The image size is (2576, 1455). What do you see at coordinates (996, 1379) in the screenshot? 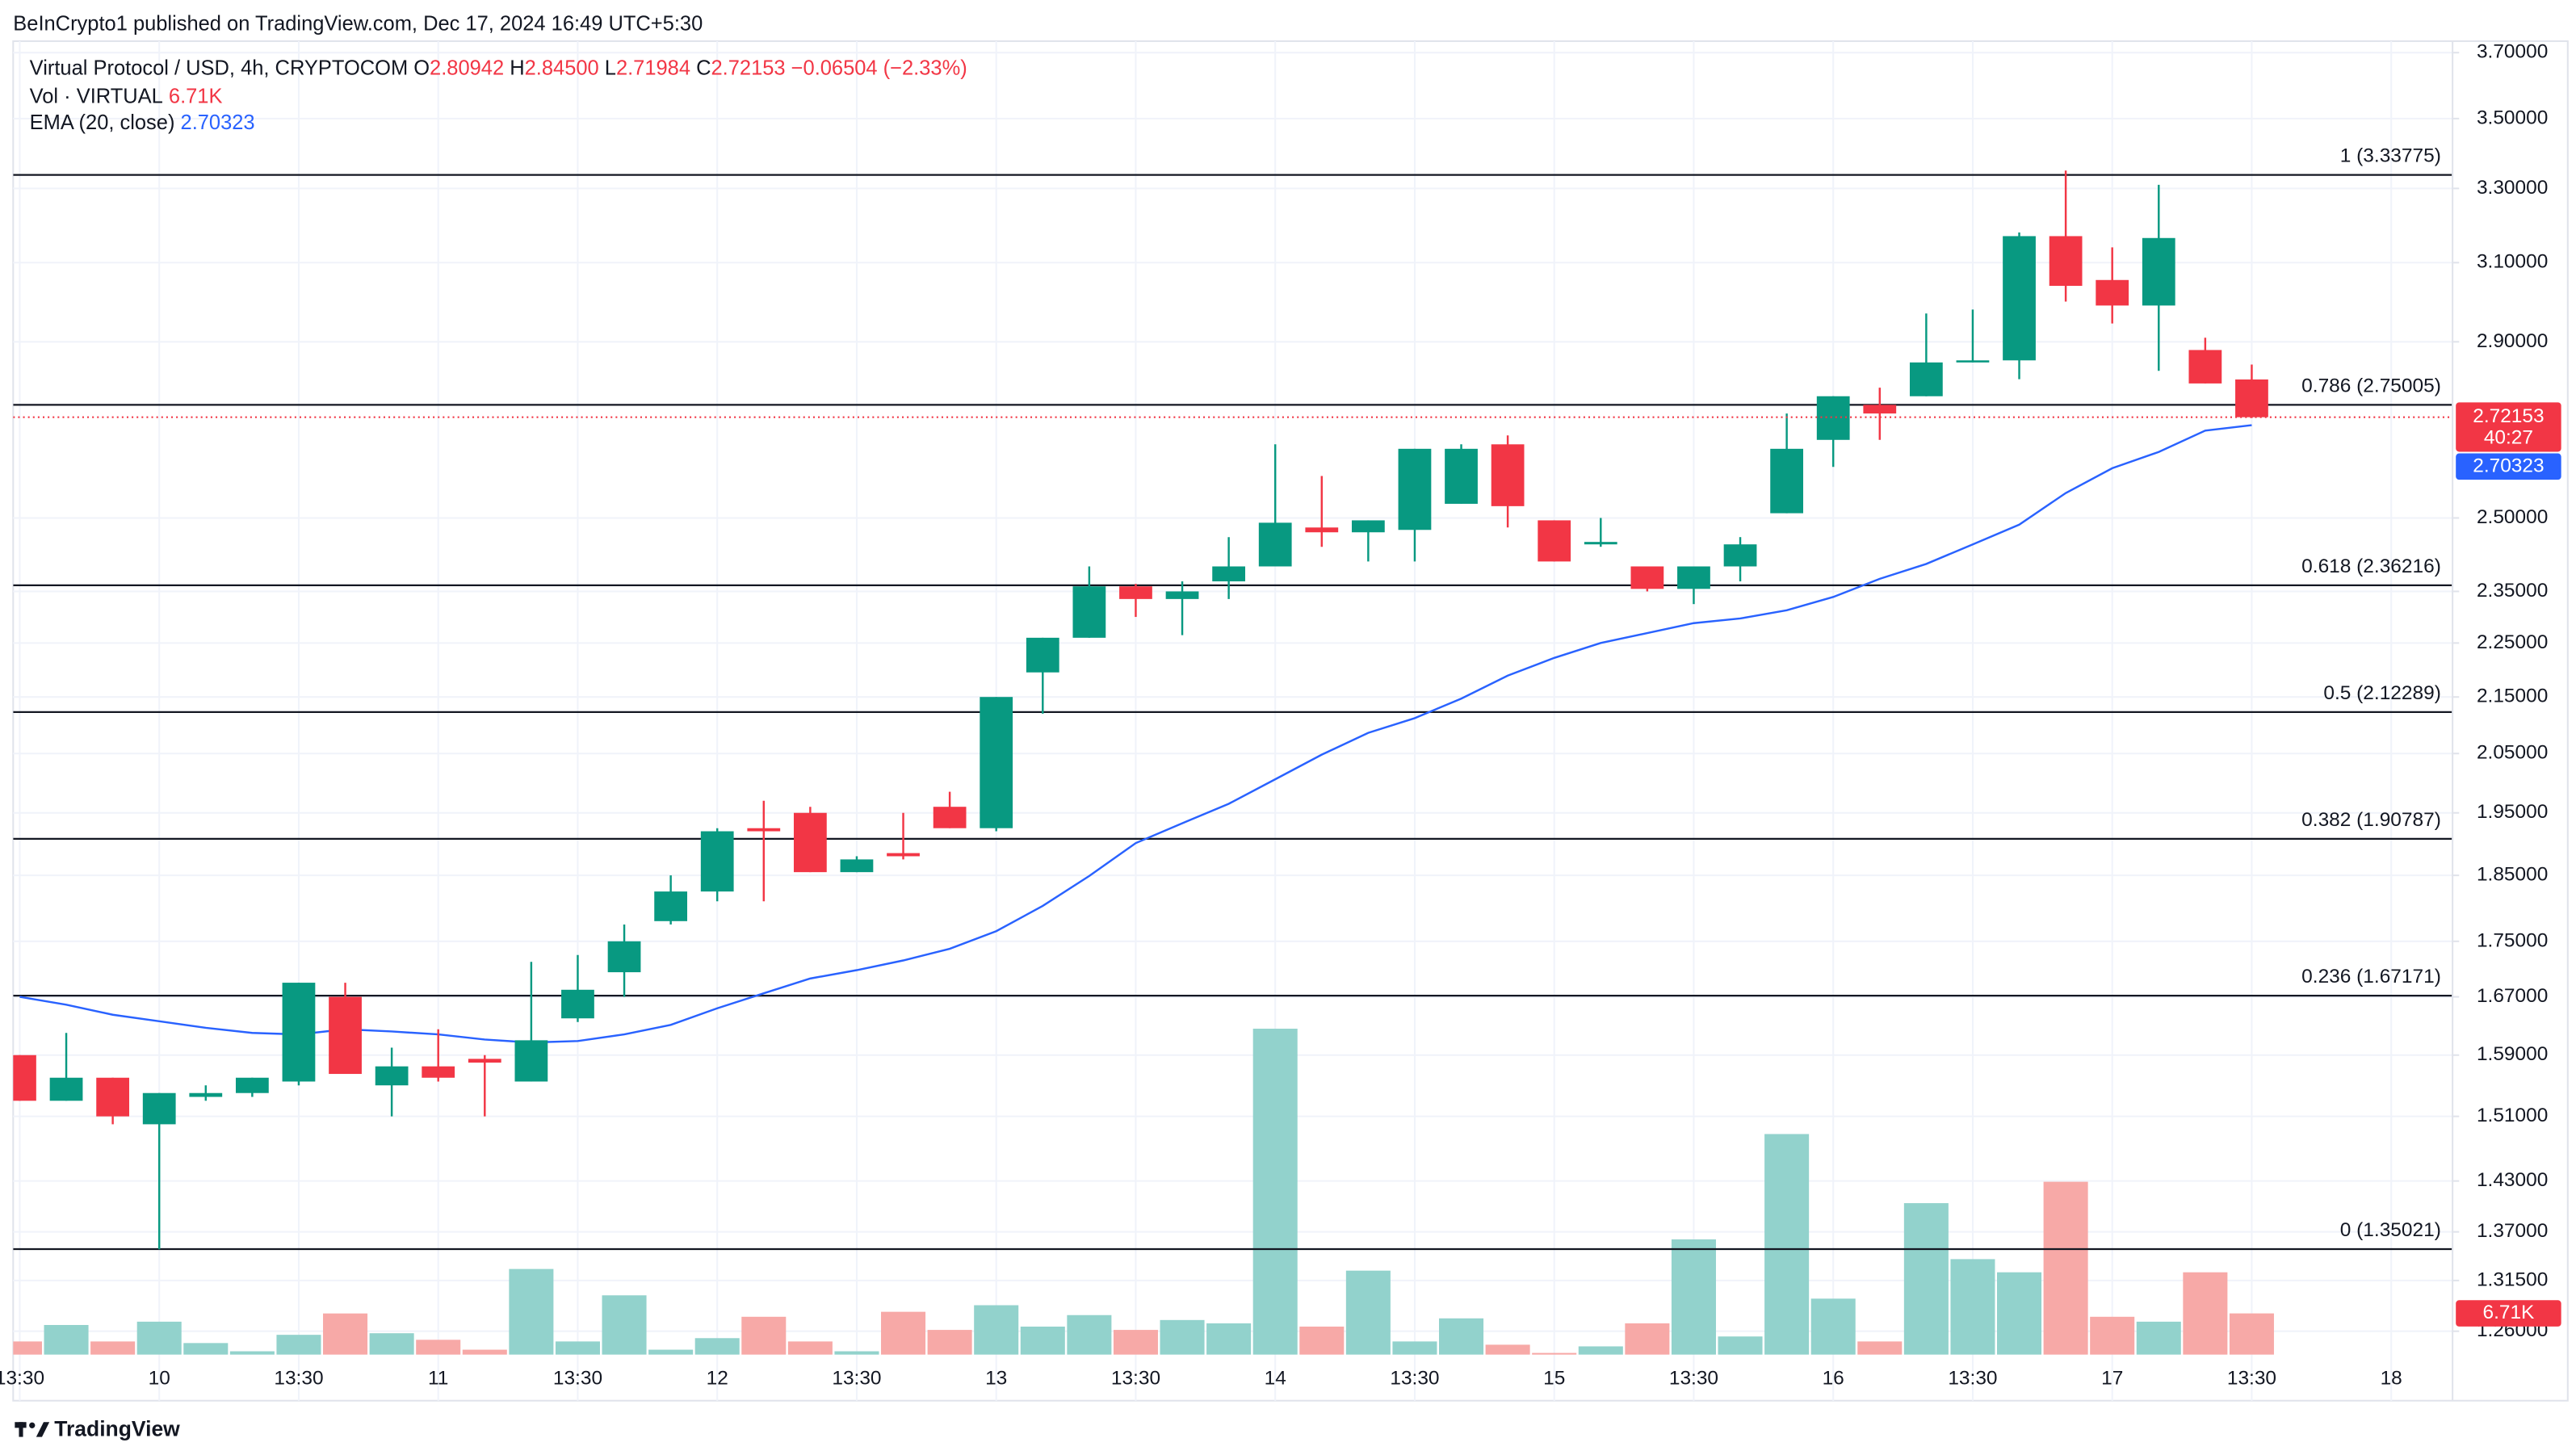
I see `x-tick-label: 13` at bounding box center [996, 1379].